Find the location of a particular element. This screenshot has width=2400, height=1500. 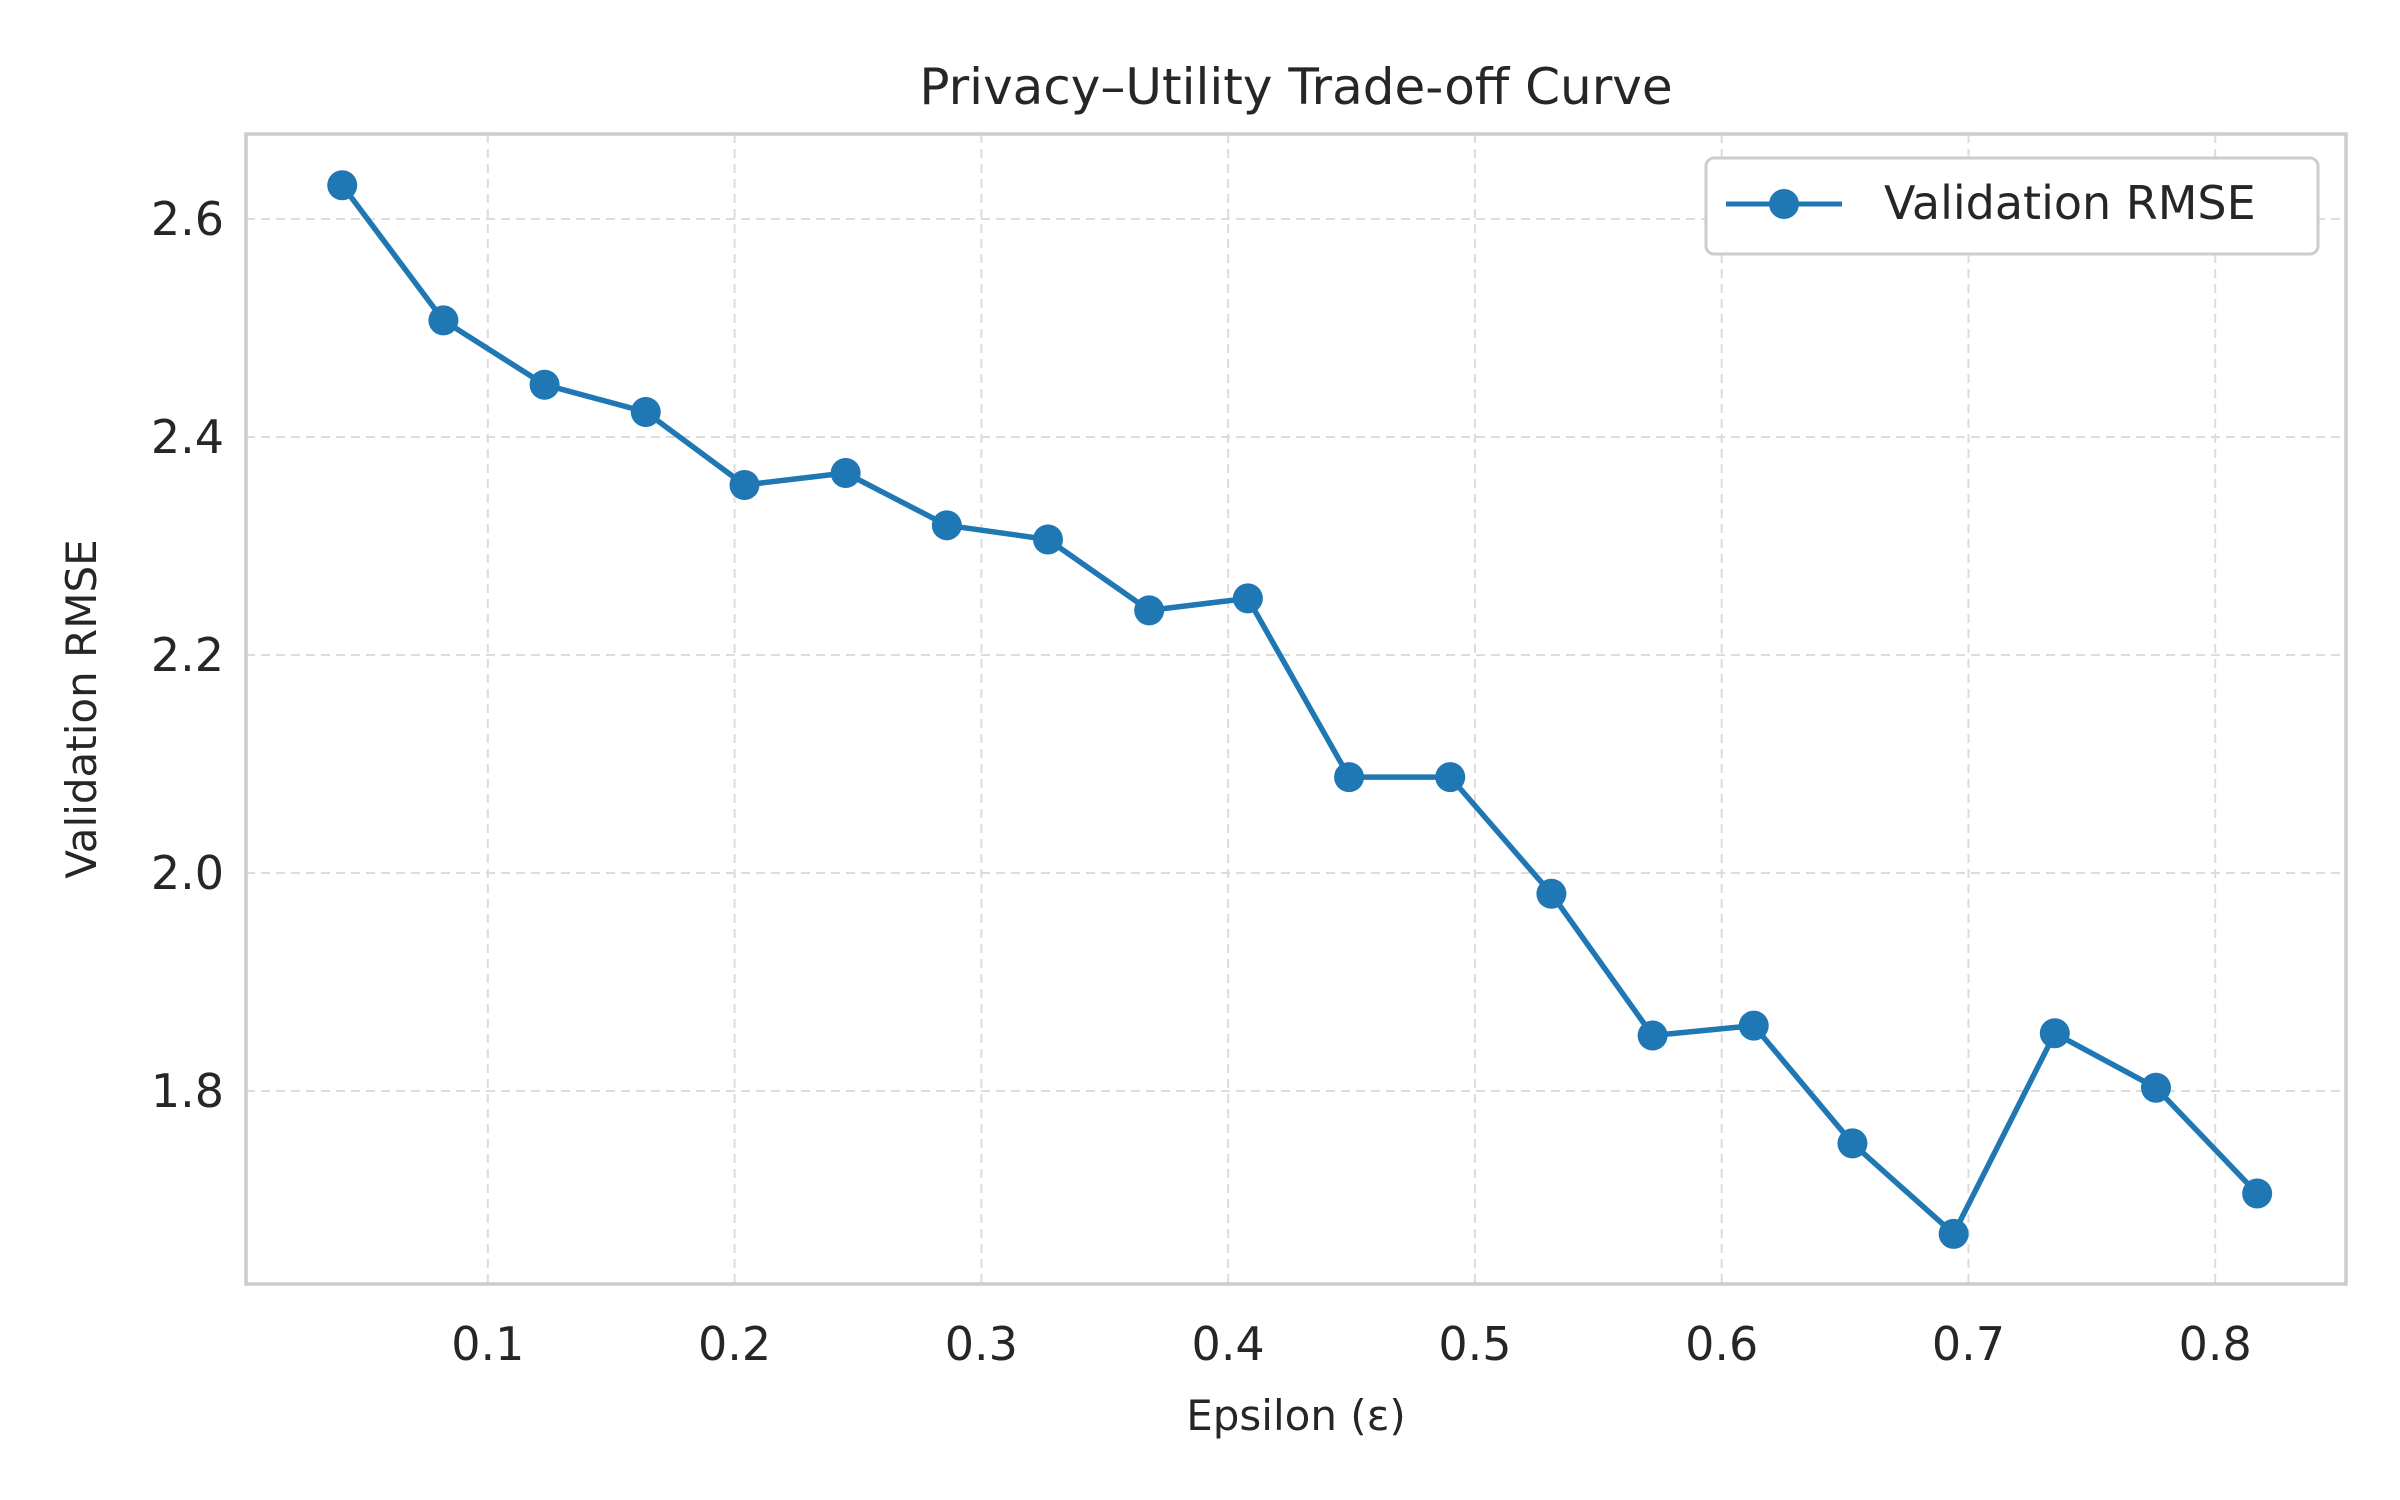

x-axis-ticks: 0.1 0.2 0.3 0.4 0.5 0.6 0.7 0.8 is located at coordinates (1351, 1344).